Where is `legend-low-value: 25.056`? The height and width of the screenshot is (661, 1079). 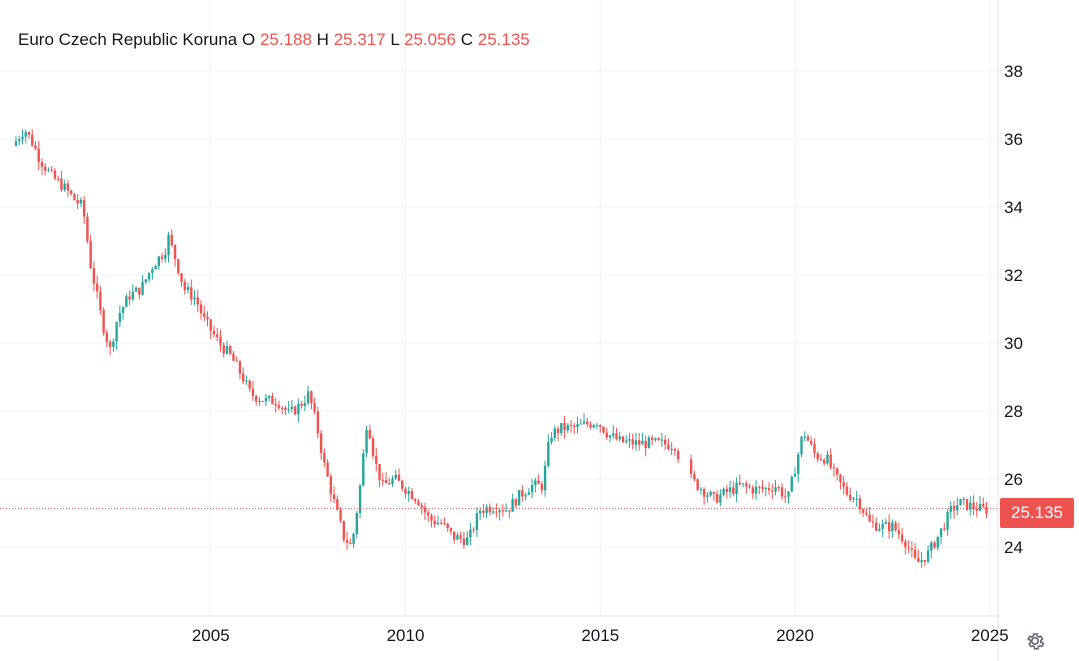 legend-low-value: 25.056 is located at coordinates (429, 39).